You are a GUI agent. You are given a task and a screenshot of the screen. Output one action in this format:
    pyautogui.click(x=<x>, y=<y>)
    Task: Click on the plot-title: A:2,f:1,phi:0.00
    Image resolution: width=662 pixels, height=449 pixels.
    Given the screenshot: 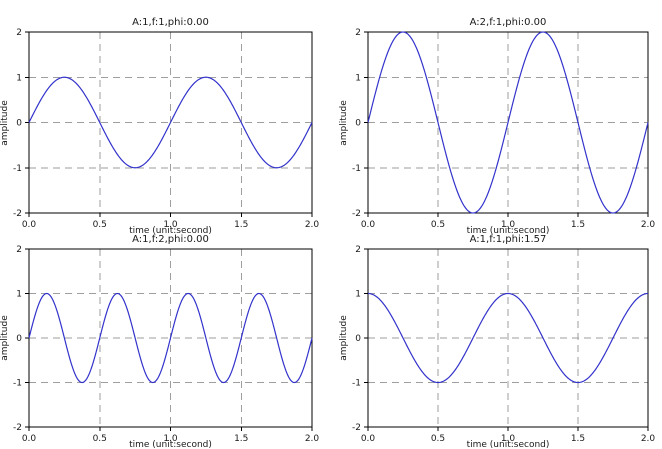 What is the action you would take?
    pyautogui.click(x=508, y=22)
    